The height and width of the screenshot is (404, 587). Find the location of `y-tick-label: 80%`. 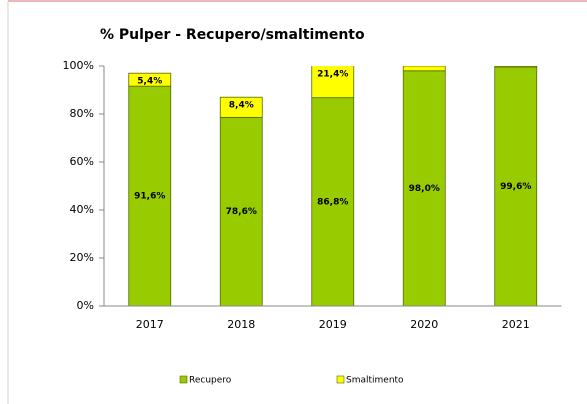

y-tick-label: 80% is located at coordinates (82, 113).